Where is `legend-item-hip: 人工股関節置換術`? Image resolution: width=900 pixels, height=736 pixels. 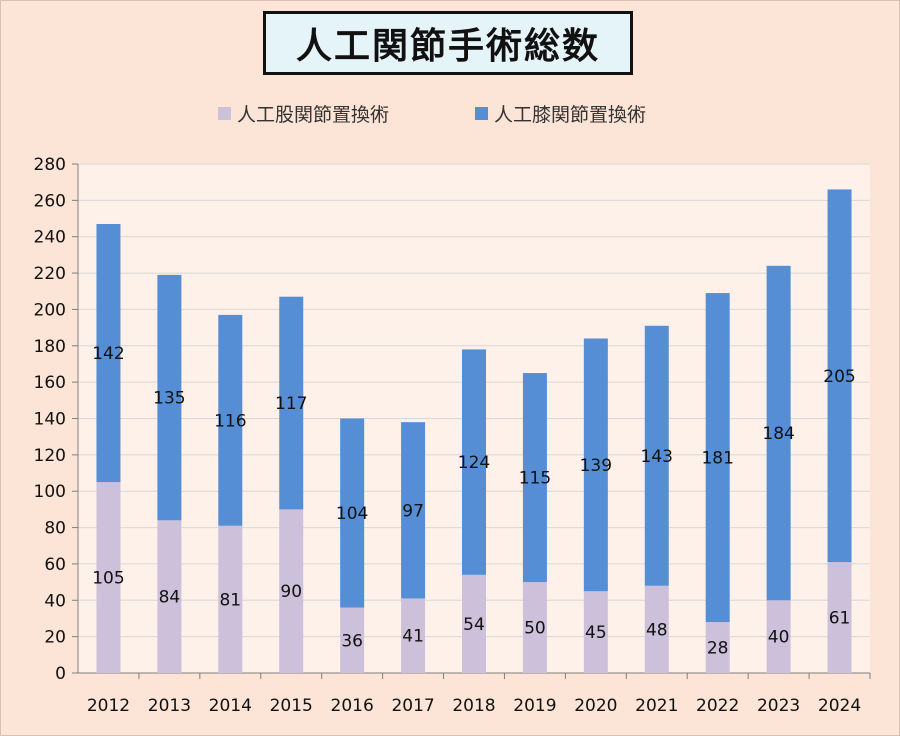 legend-item-hip: 人工股関節置換術 is located at coordinates (303, 113).